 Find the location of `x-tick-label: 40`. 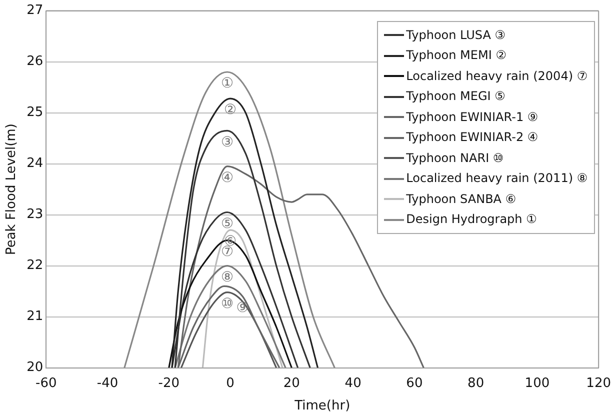

x-tick-label: 40 is located at coordinates (353, 383).